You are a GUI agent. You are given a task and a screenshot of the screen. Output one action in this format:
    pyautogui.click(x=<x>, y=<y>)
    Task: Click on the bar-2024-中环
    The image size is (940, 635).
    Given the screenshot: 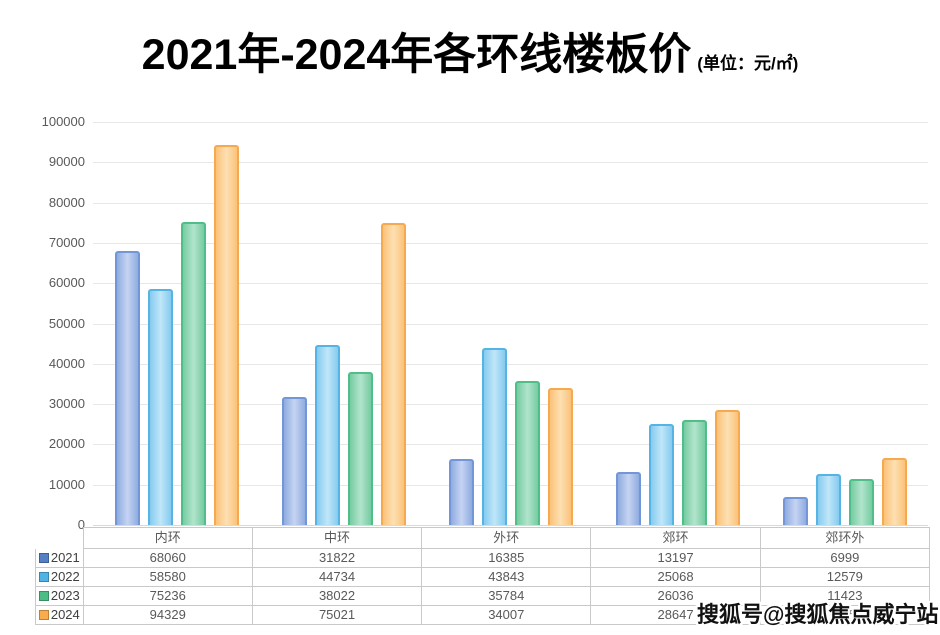 What is the action you would take?
    pyautogui.click(x=393, y=373)
    